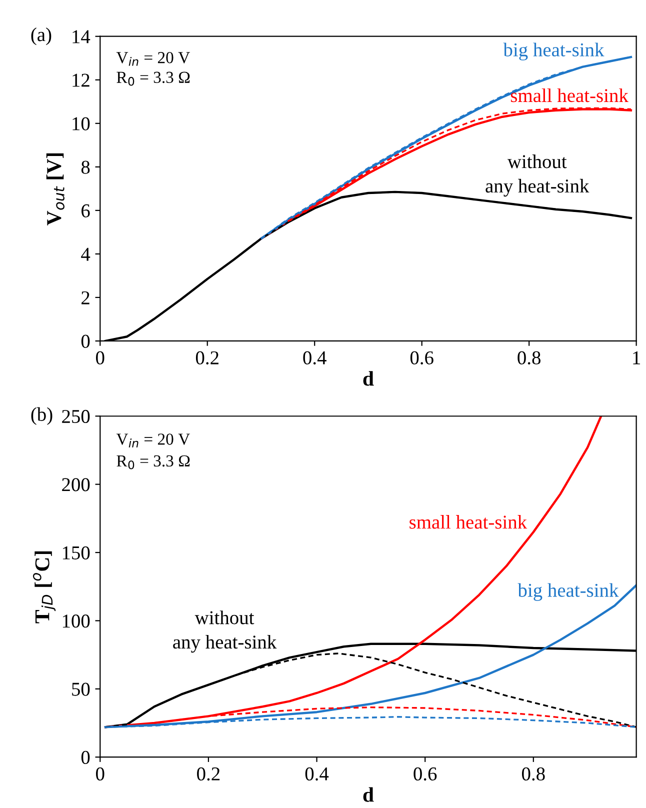  Describe the element at coordinates (81, 80) in the screenshot. I see `y-tick-label: 12` at that location.